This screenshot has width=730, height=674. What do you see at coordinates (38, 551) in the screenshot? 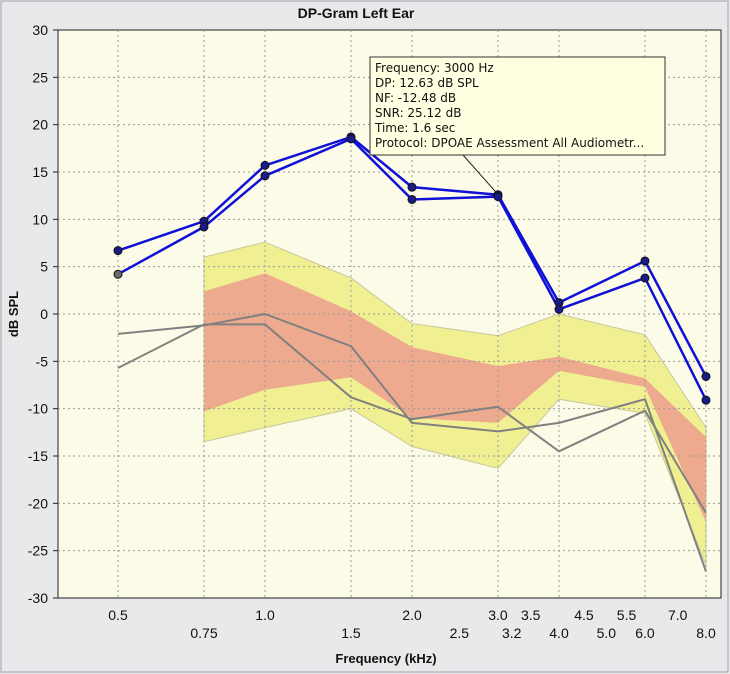
I see `y-tick-label: -25` at bounding box center [38, 551].